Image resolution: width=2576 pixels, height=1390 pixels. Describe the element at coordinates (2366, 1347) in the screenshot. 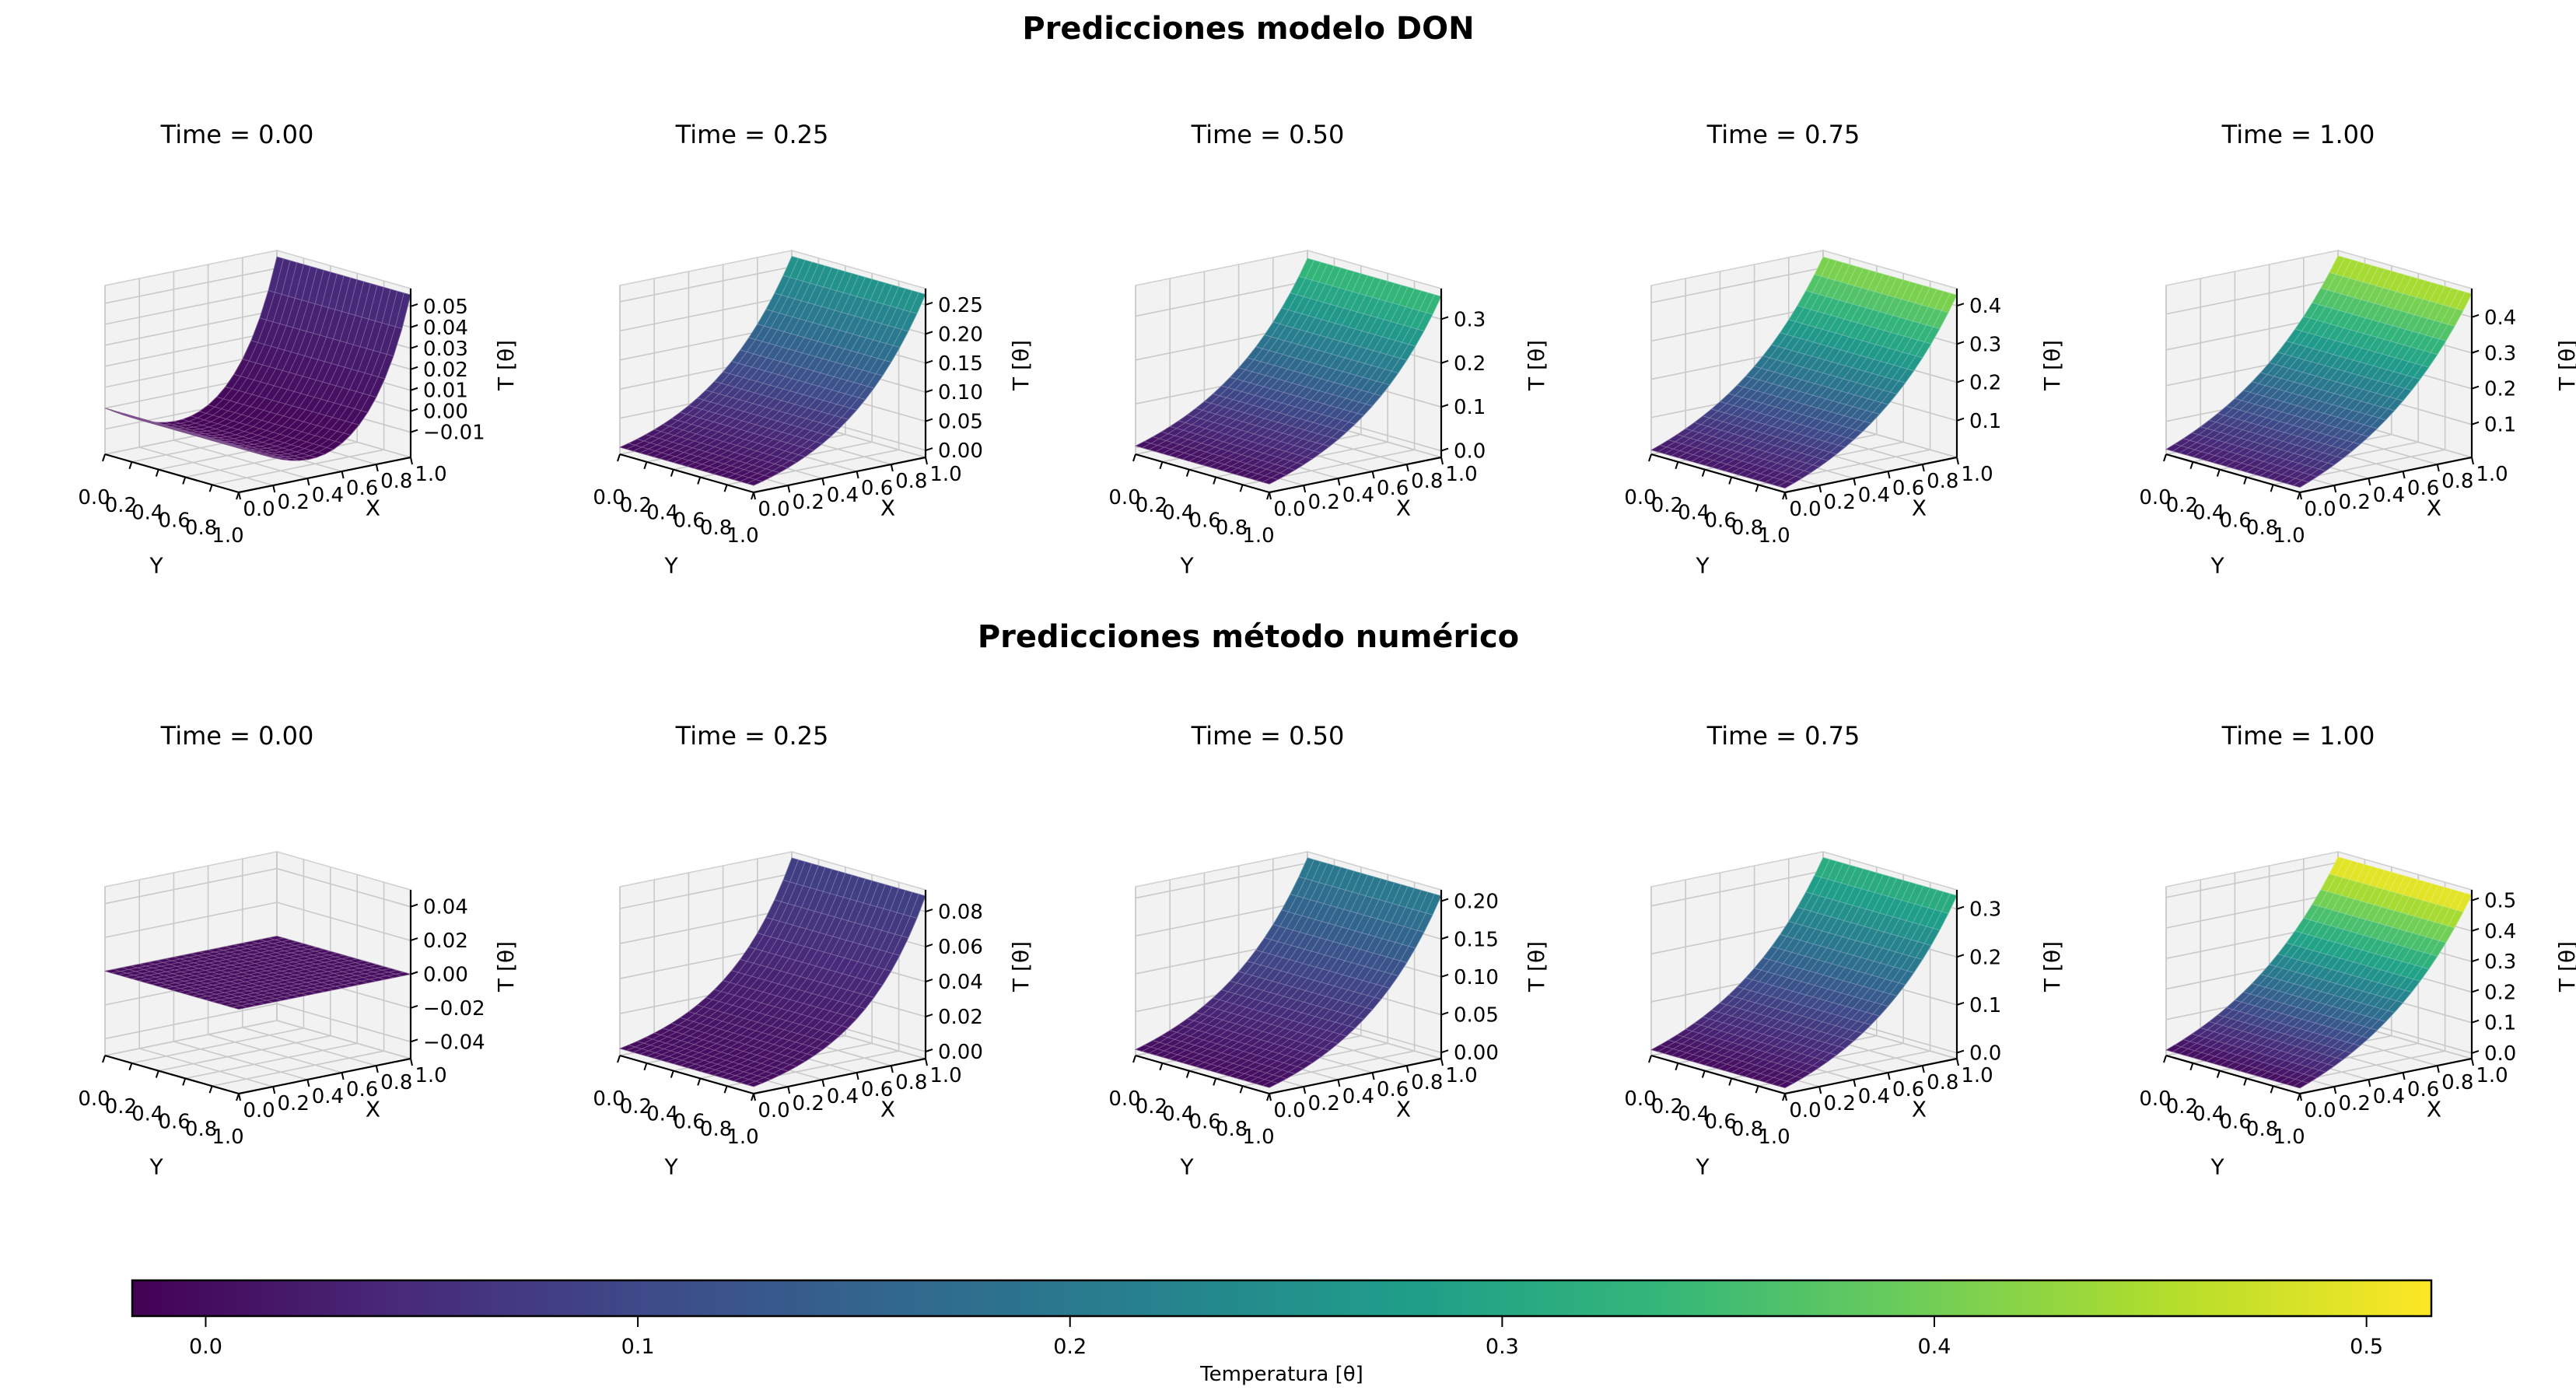

I see `svg-text: 0.5` at that location.